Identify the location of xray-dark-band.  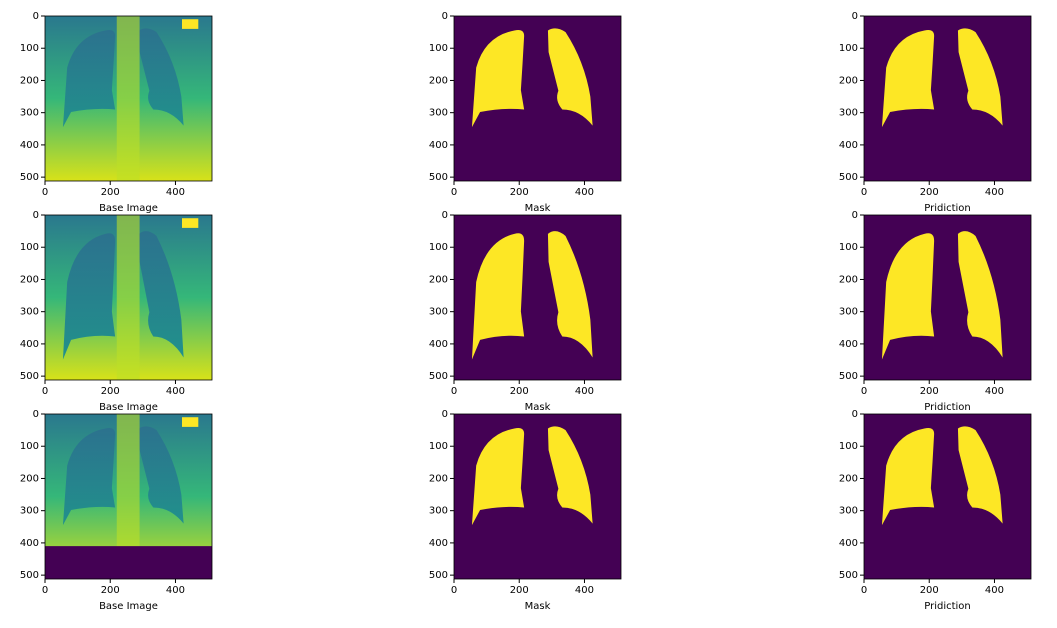
(129, 562).